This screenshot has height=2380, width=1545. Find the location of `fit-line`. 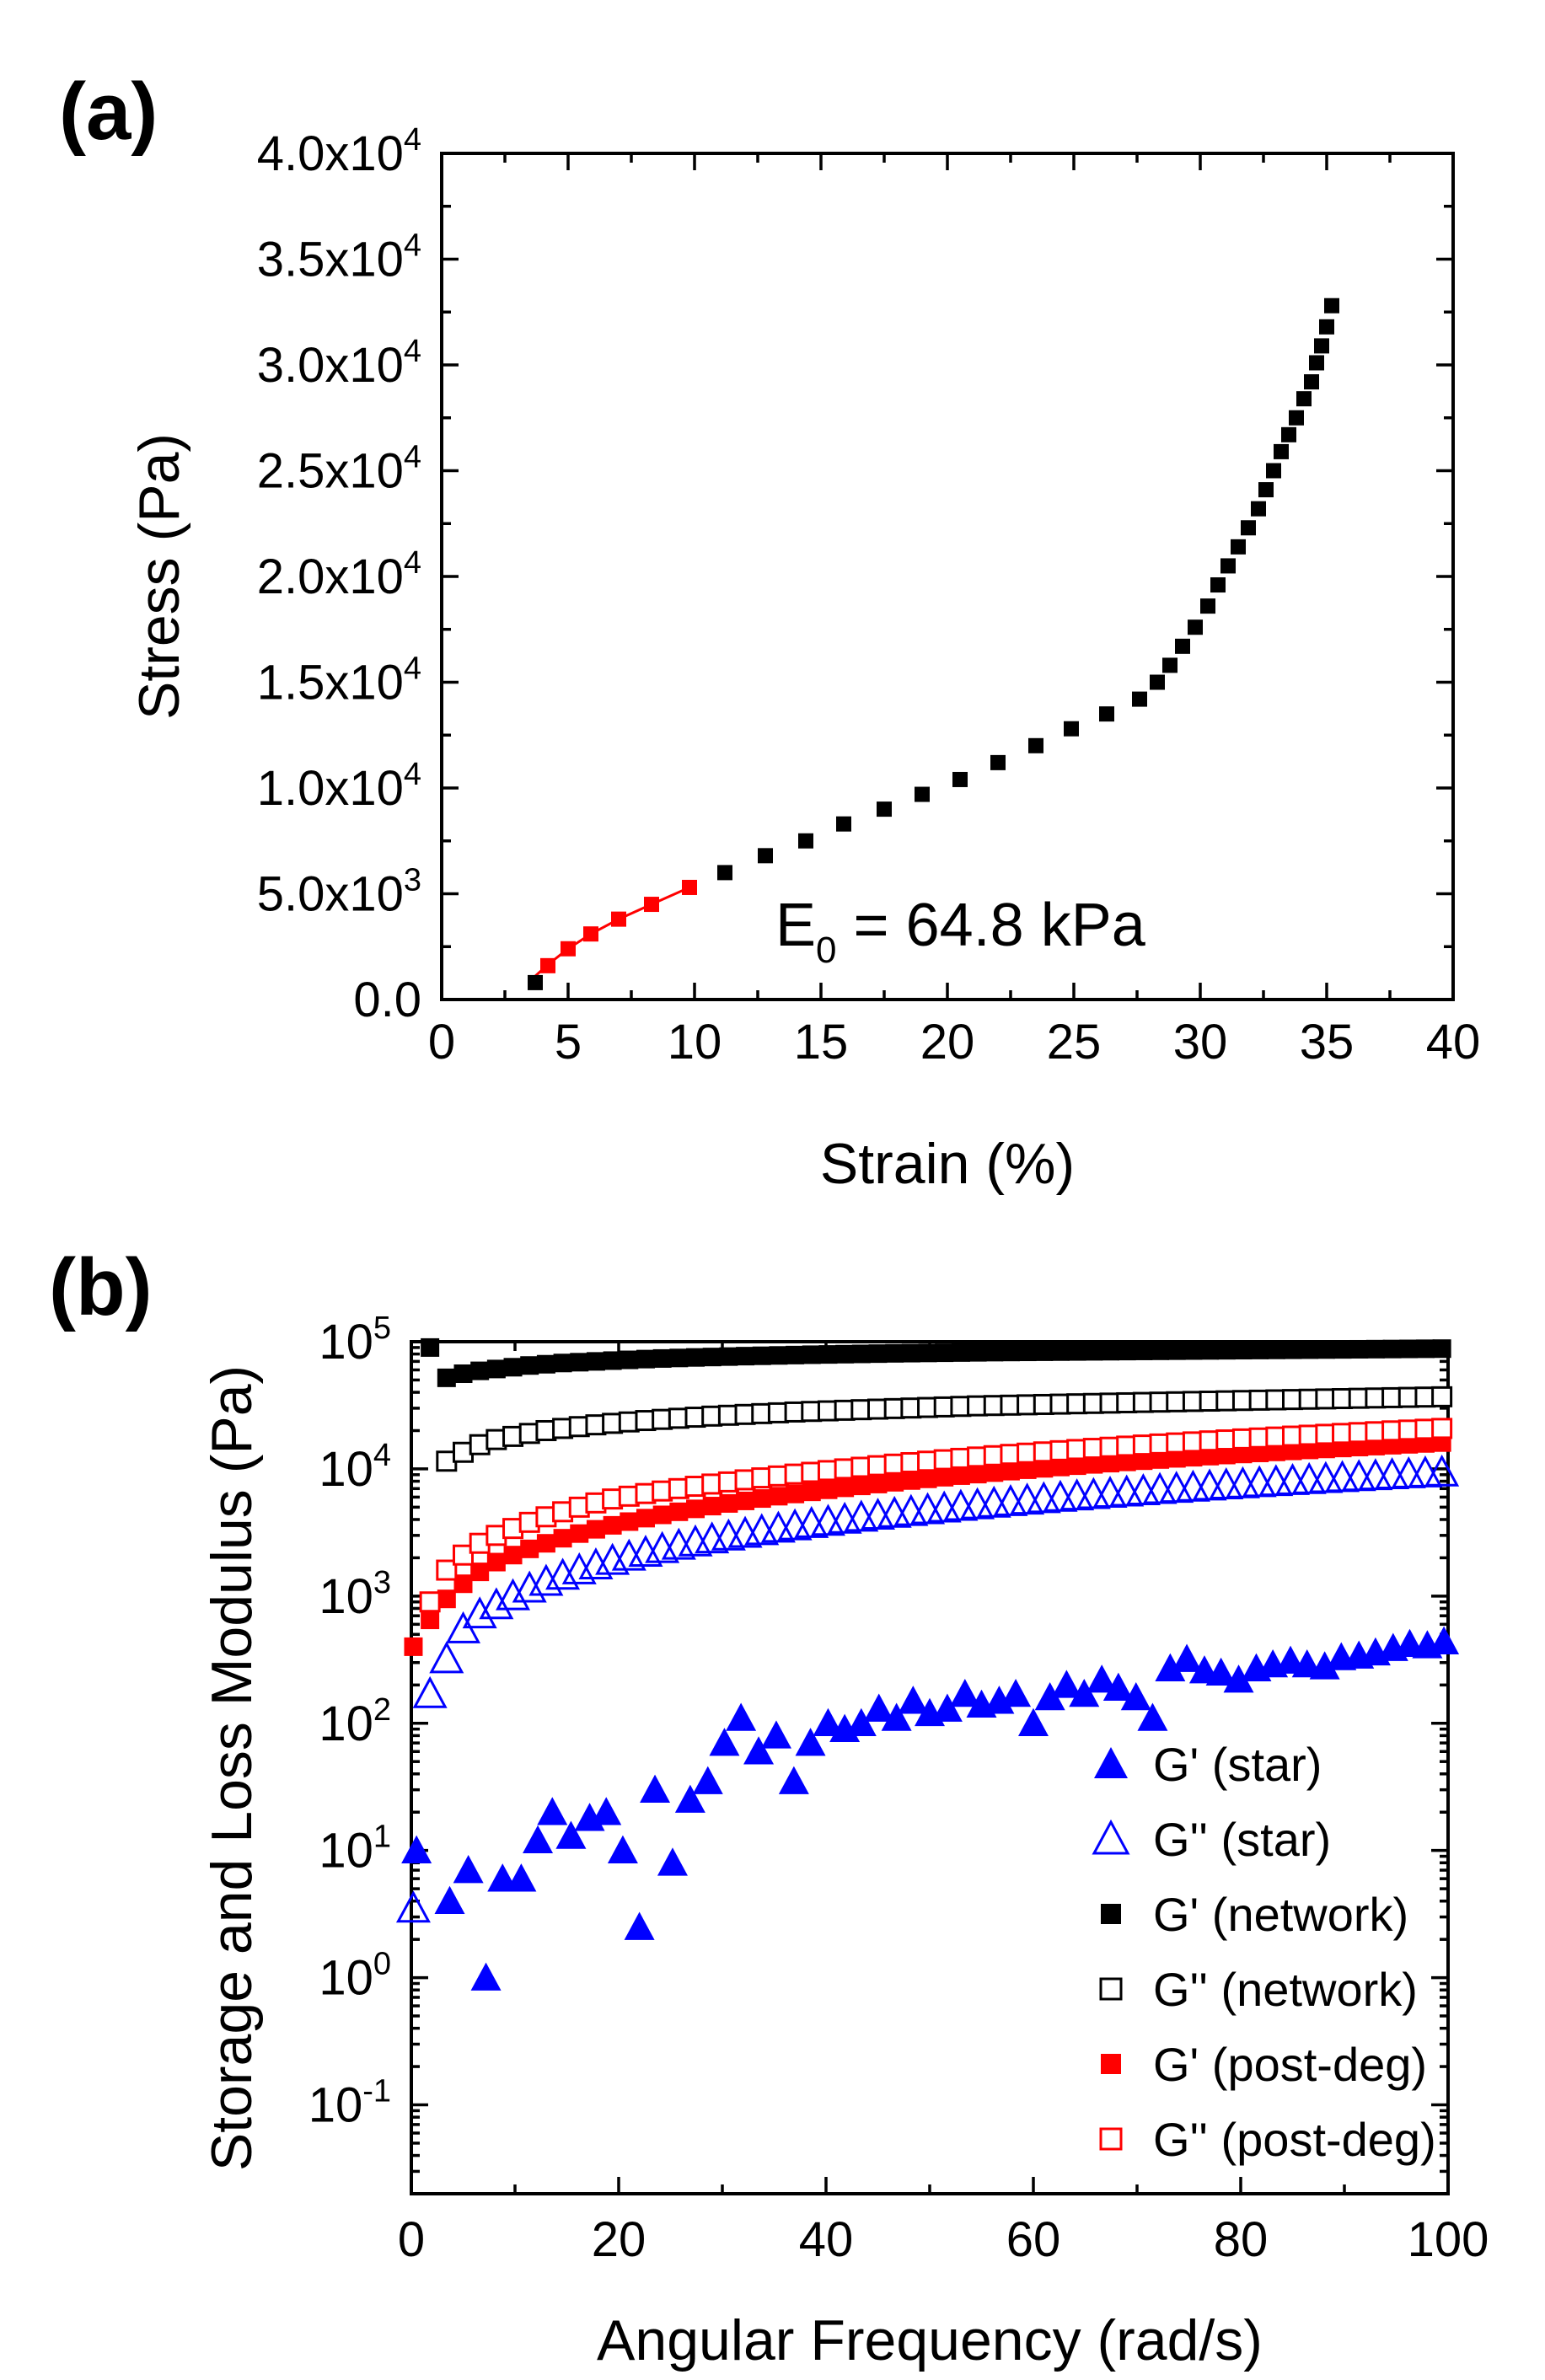

fit-line is located at coordinates (611, 933).